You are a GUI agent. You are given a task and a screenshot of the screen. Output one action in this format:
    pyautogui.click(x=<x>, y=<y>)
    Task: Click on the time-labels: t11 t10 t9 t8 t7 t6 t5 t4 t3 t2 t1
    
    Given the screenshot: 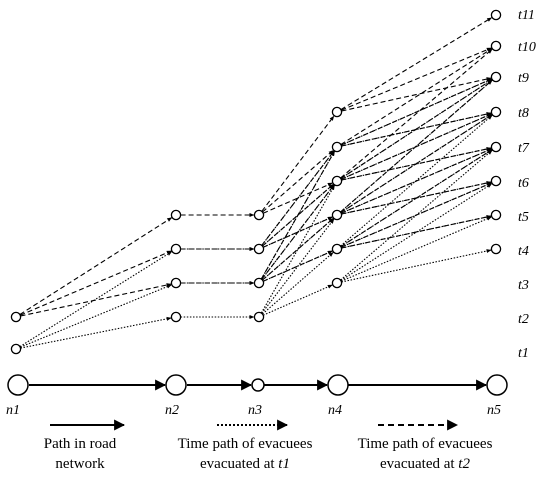 What is the action you would take?
    pyautogui.click(x=527, y=184)
    